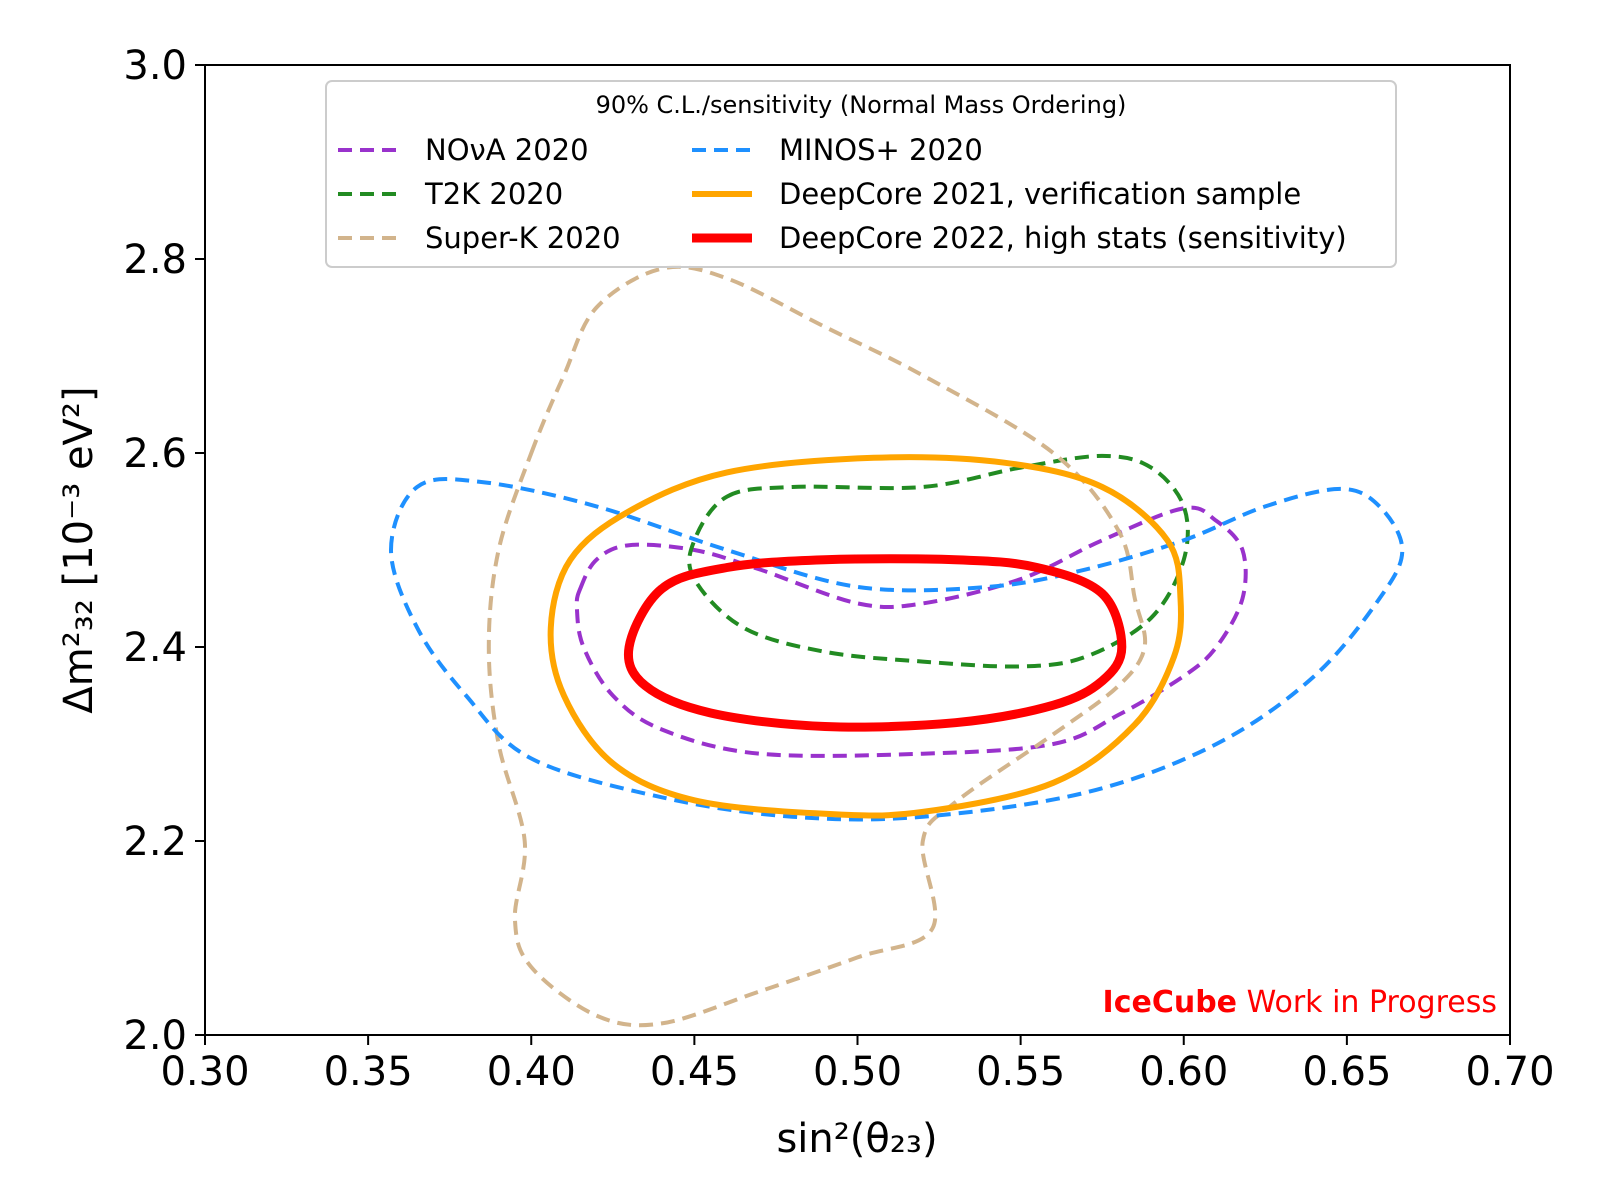  What do you see at coordinates (1372, 1002) in the screenshot?
I see `watermark-text: Work in Progress` at bounding box center [1372, 1002].